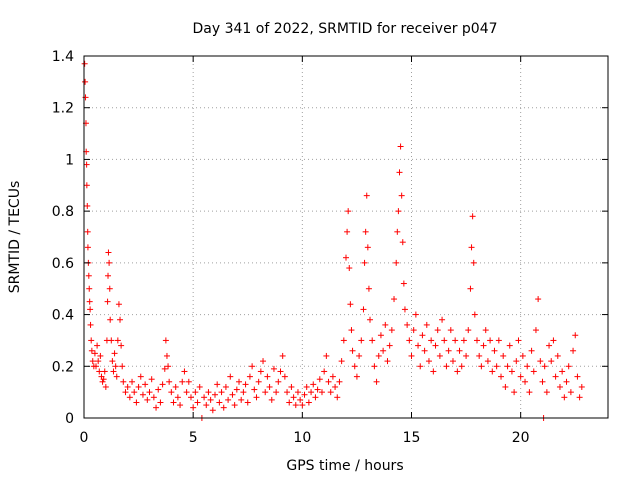 Image resolution: width=640 pixels, height=480 pixels. I want to click on y-tick-label: 0.8, so click(63, 212).